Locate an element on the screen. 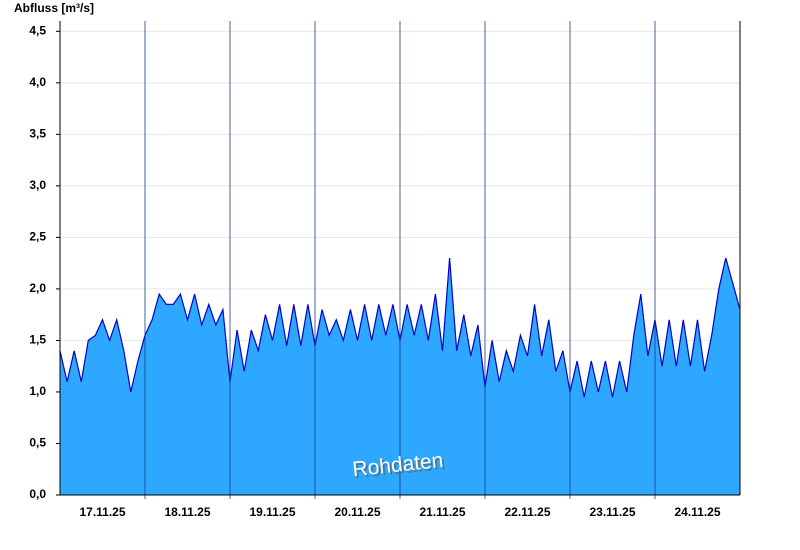  x-tick-label: 23.11.25 is located at coordinates (612, 512).